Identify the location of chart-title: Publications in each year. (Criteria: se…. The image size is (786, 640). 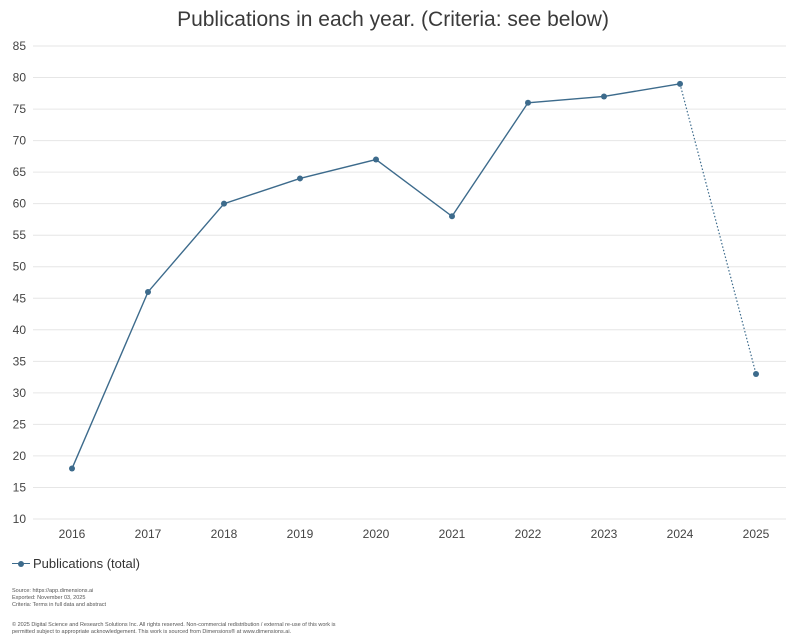
(393, 19).